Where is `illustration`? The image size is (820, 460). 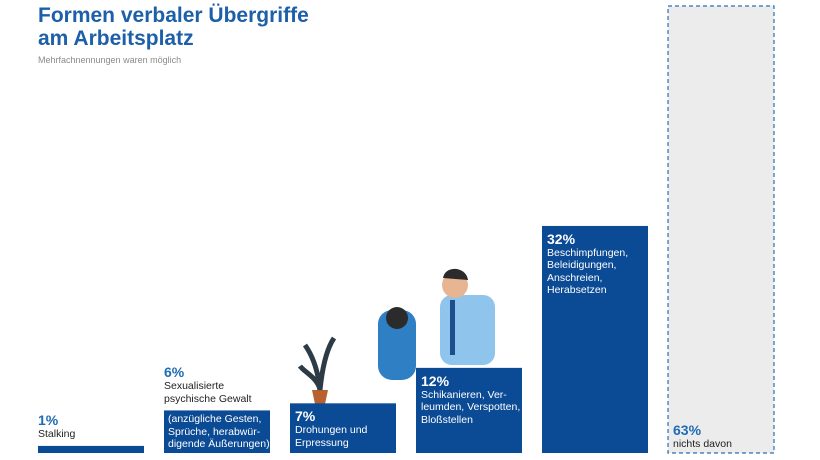 illustration is located at coordinates (396, 336).